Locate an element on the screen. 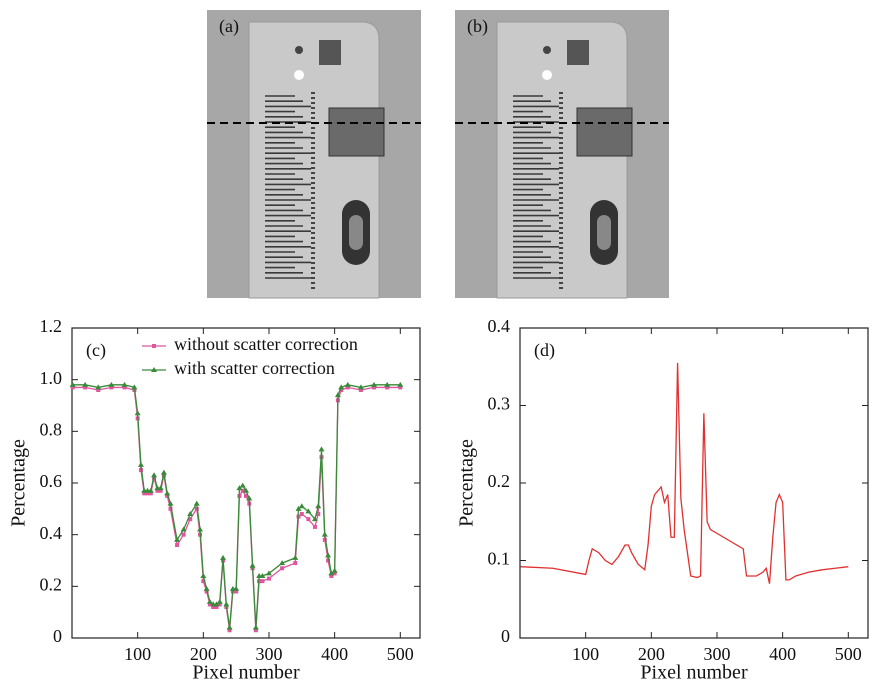 The width and height of the screenshot is (877, 686). x-tick-label: 100 is located at coordinates (585, 654).